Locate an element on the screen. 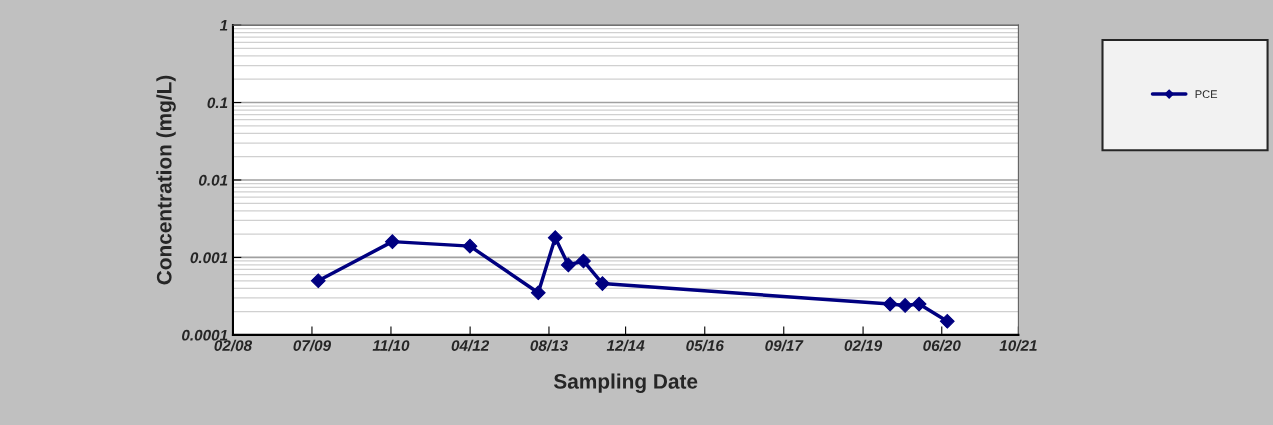 The image size is (1273, 425). x-tick-label: 11/10 is located at coordinates (391, 345).